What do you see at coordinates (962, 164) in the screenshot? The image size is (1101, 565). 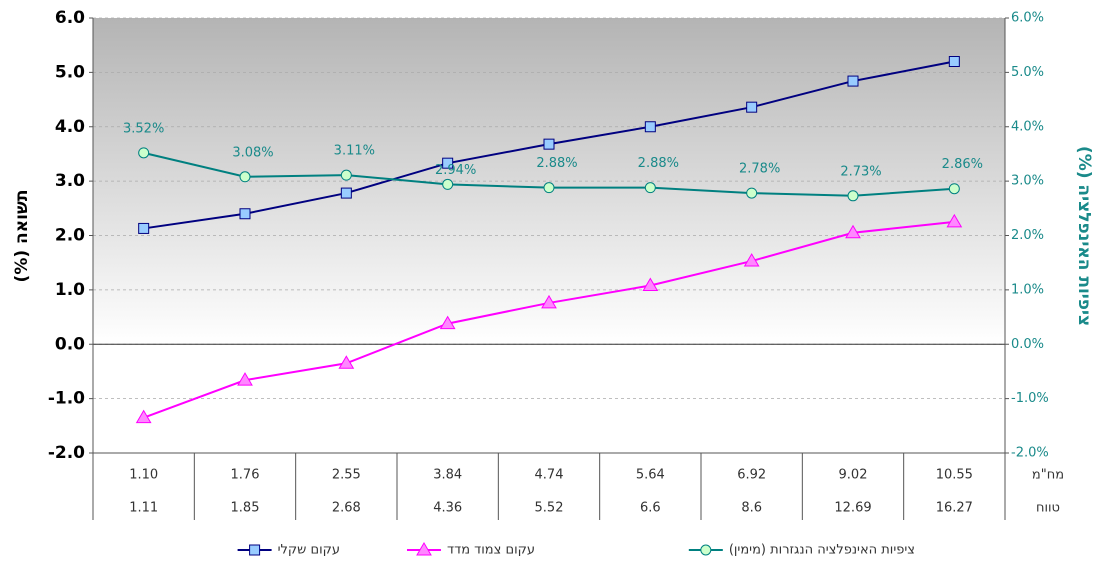 I see `data-label: 2.86%` at bounding box center [962, 164].